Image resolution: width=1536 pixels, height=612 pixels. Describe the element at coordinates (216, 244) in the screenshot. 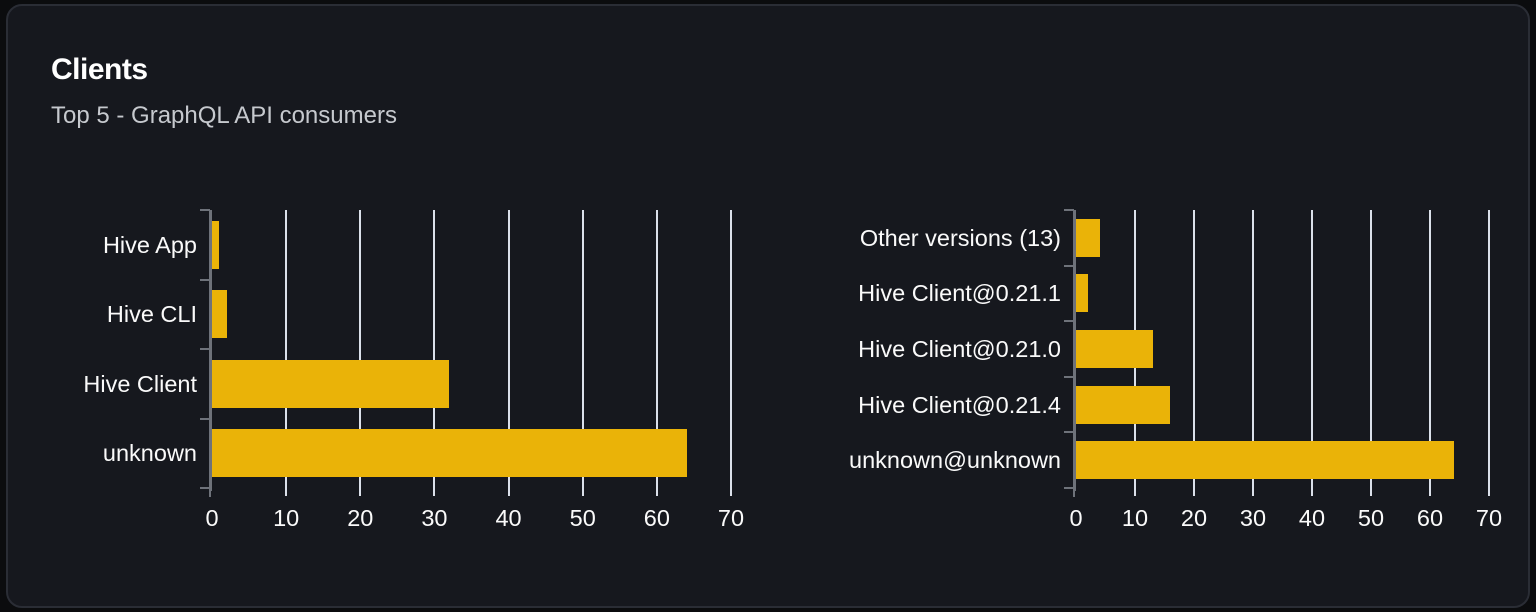

I see `bar-hive-app` at that location.